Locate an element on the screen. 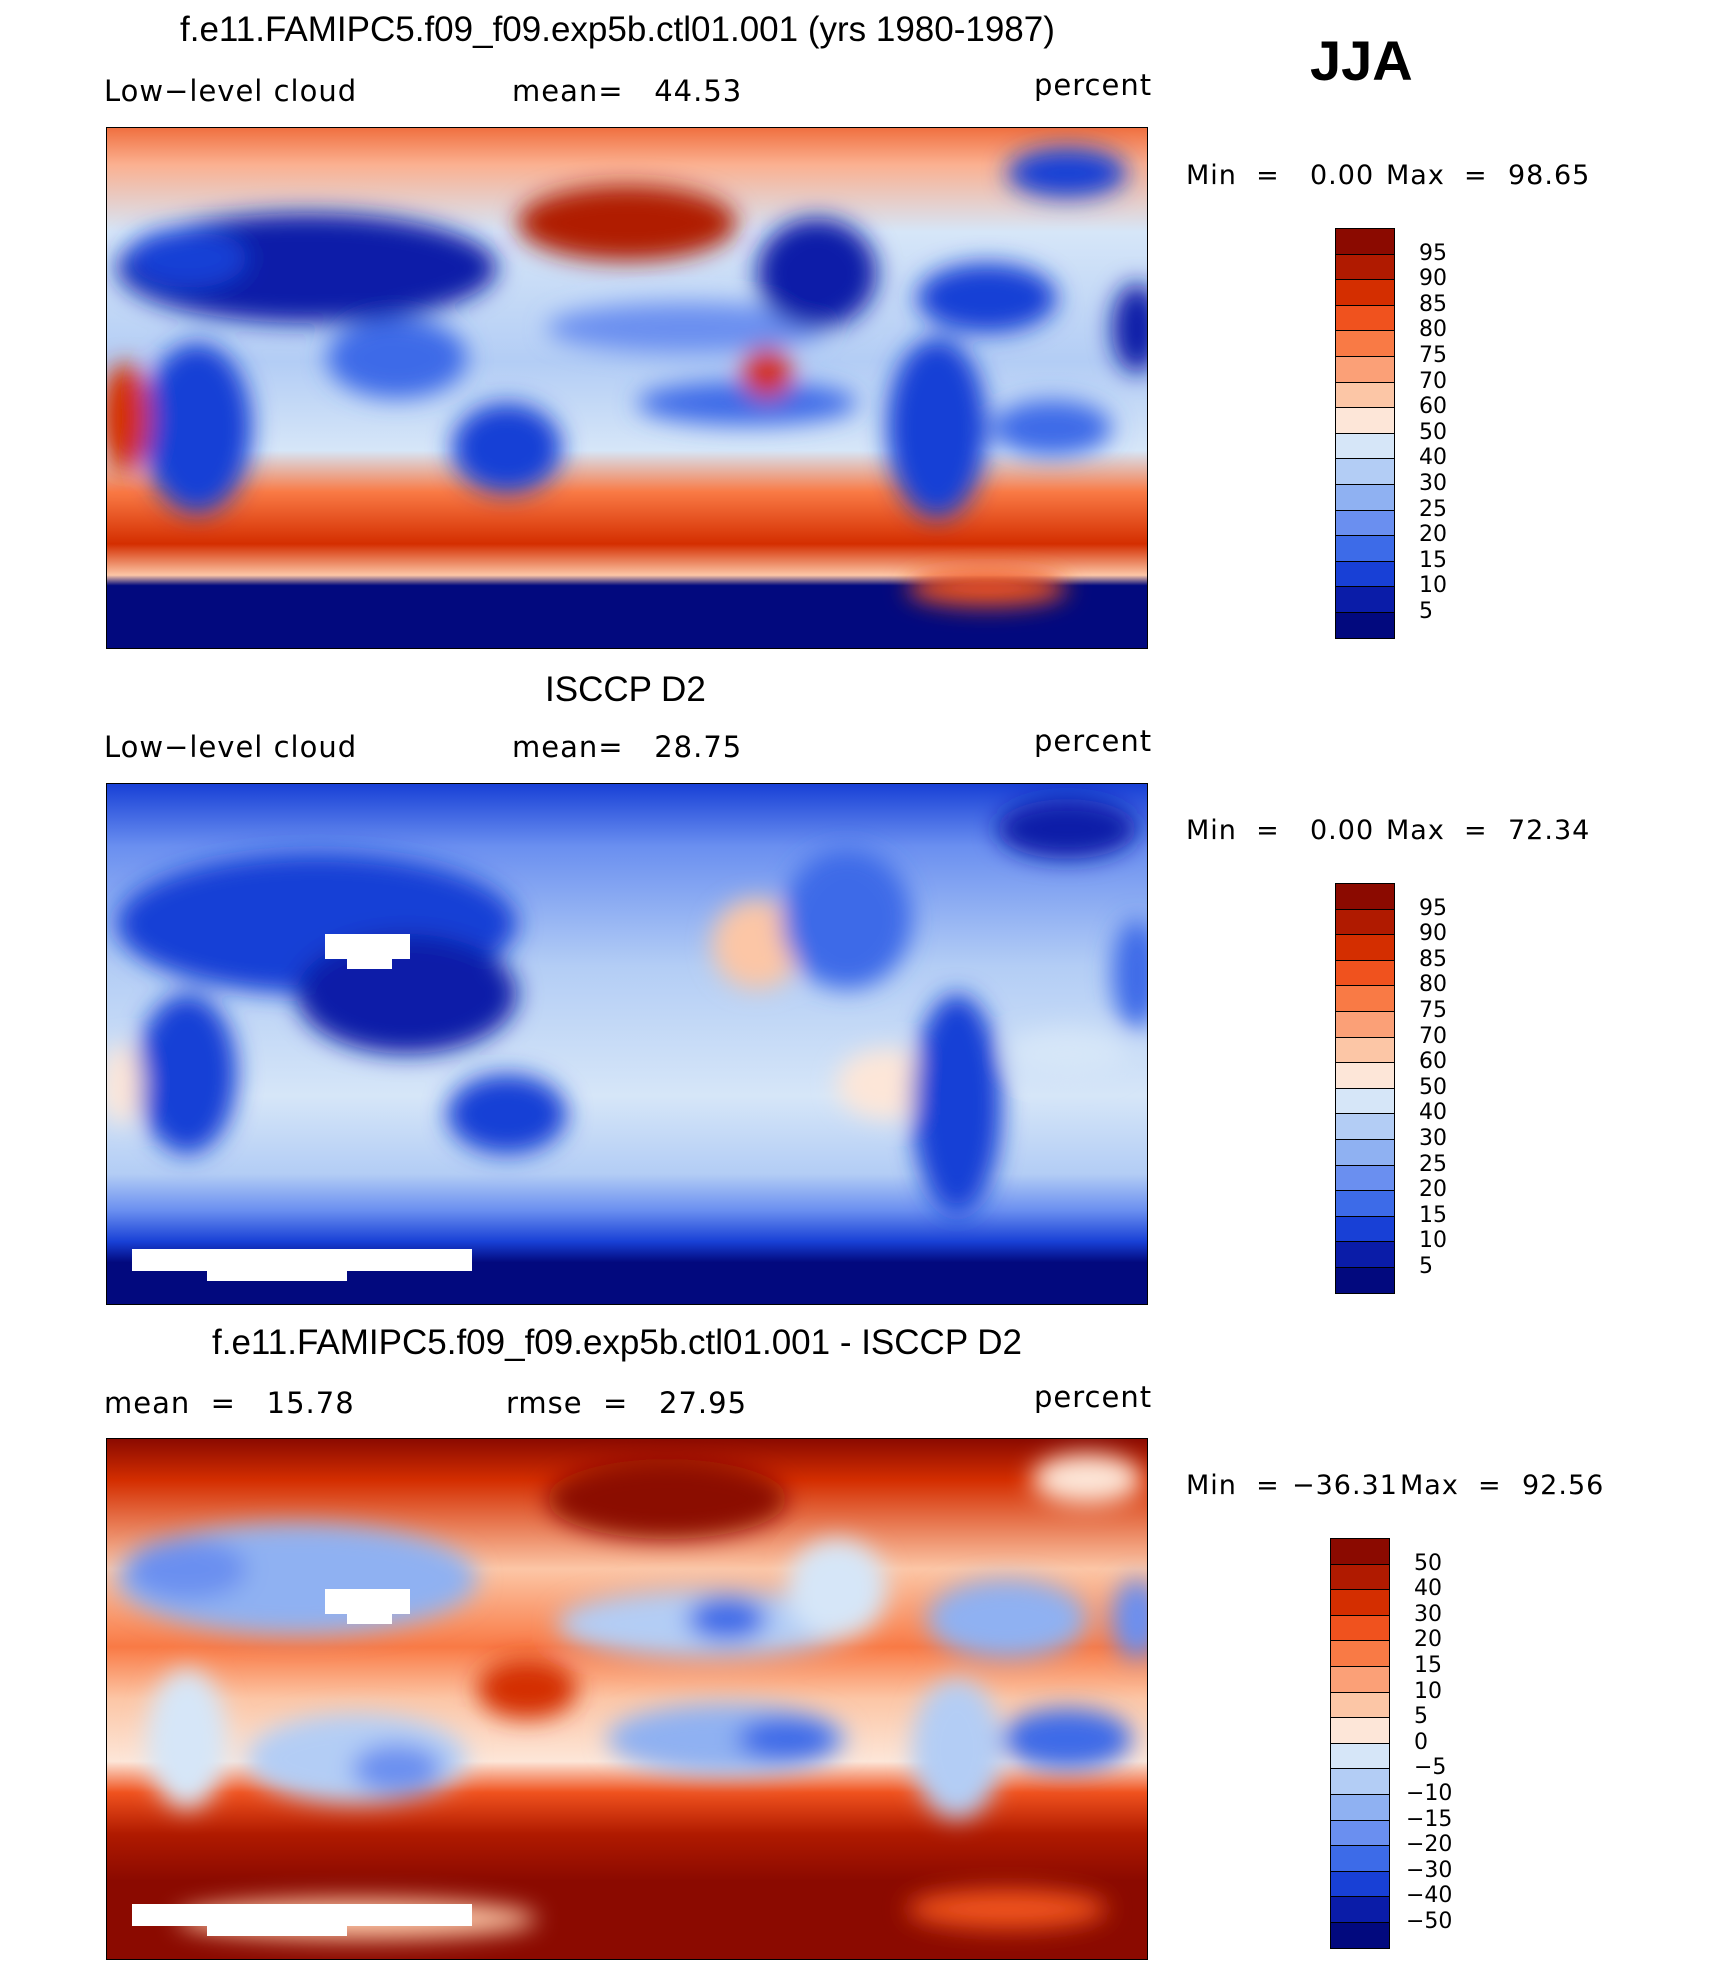 The width and height of the screenshot is (1710, 1963). panel-2-mean-label: mean= 28.75 is located at coordinates (627, 747).